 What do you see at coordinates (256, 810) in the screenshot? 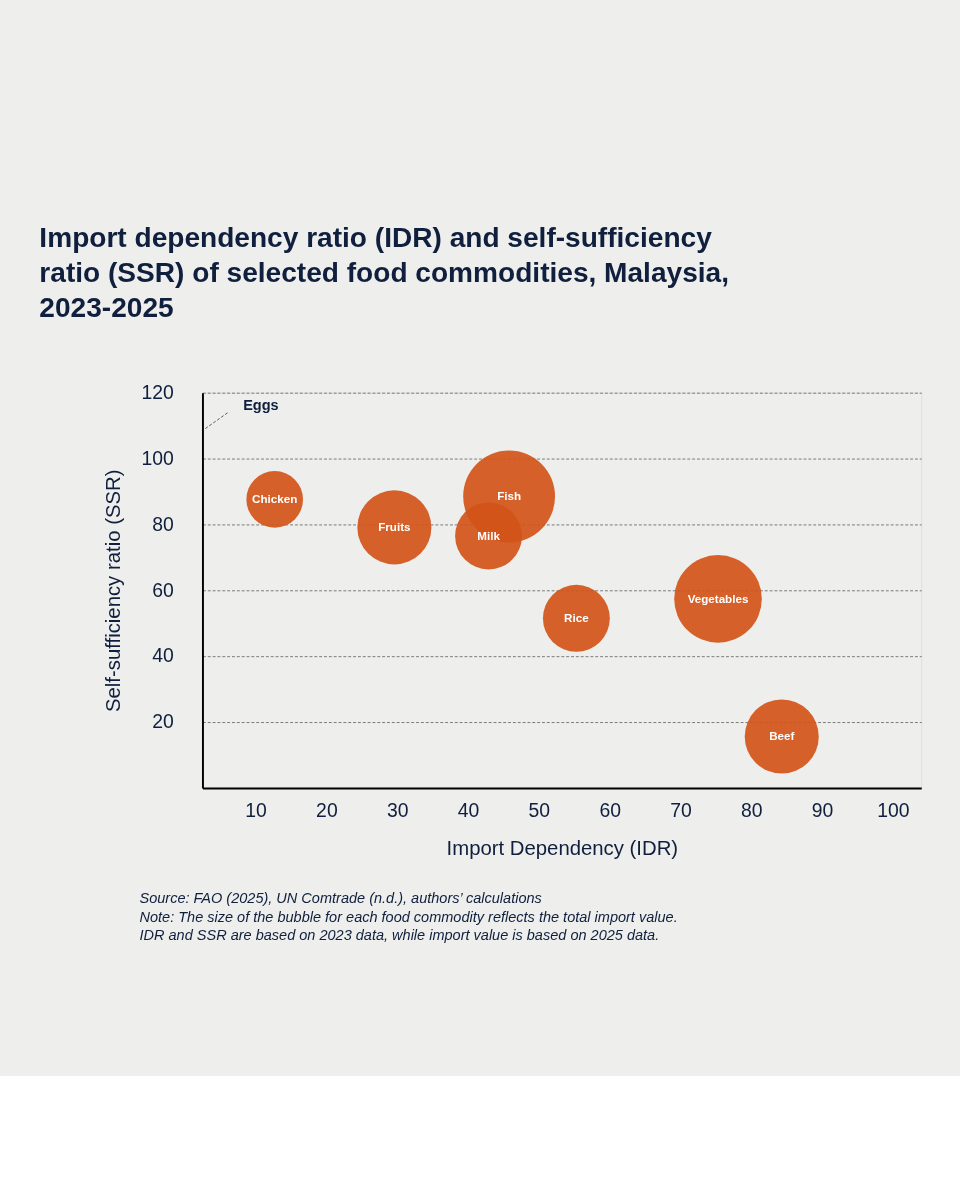
I see `x-tick-label: 10` at bounding box center [256, 810].